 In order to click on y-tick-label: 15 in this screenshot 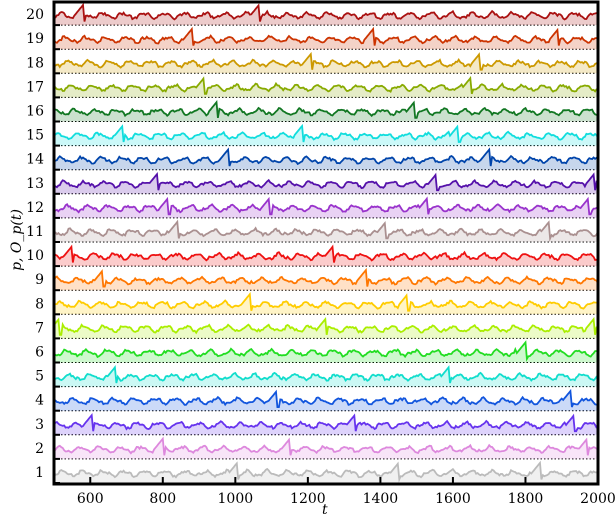, I will do `click(35, 136)`.